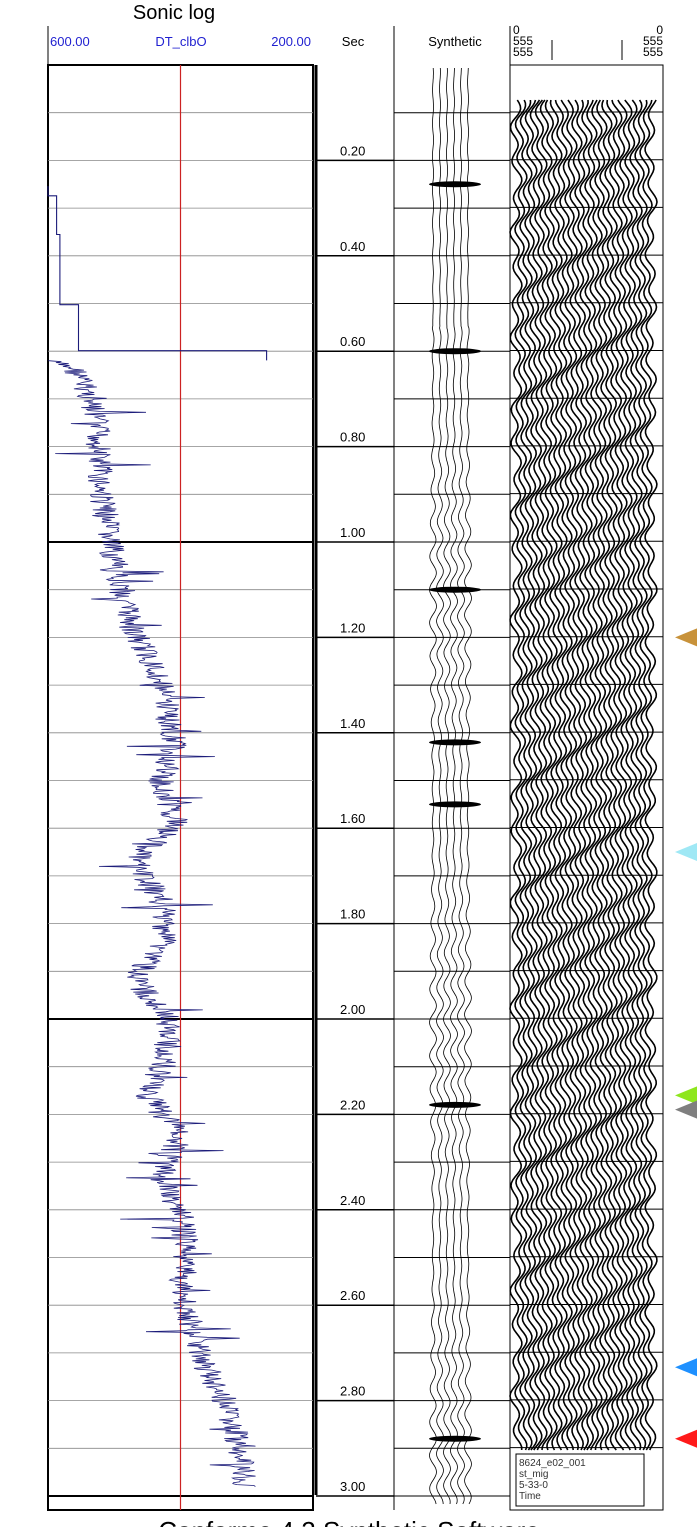  Describe the element at coordinates (180, 41) in the screenshot. I see `curve-name-label: DT_clbO` at that location.